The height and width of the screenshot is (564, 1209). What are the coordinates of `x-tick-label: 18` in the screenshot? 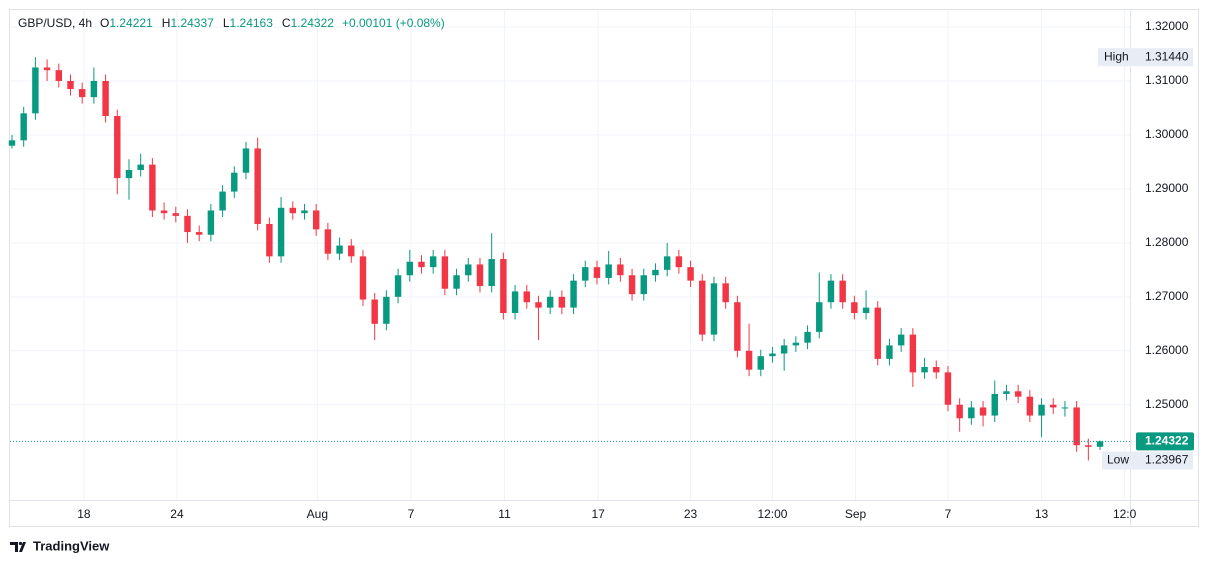 It's located at (84, 514).